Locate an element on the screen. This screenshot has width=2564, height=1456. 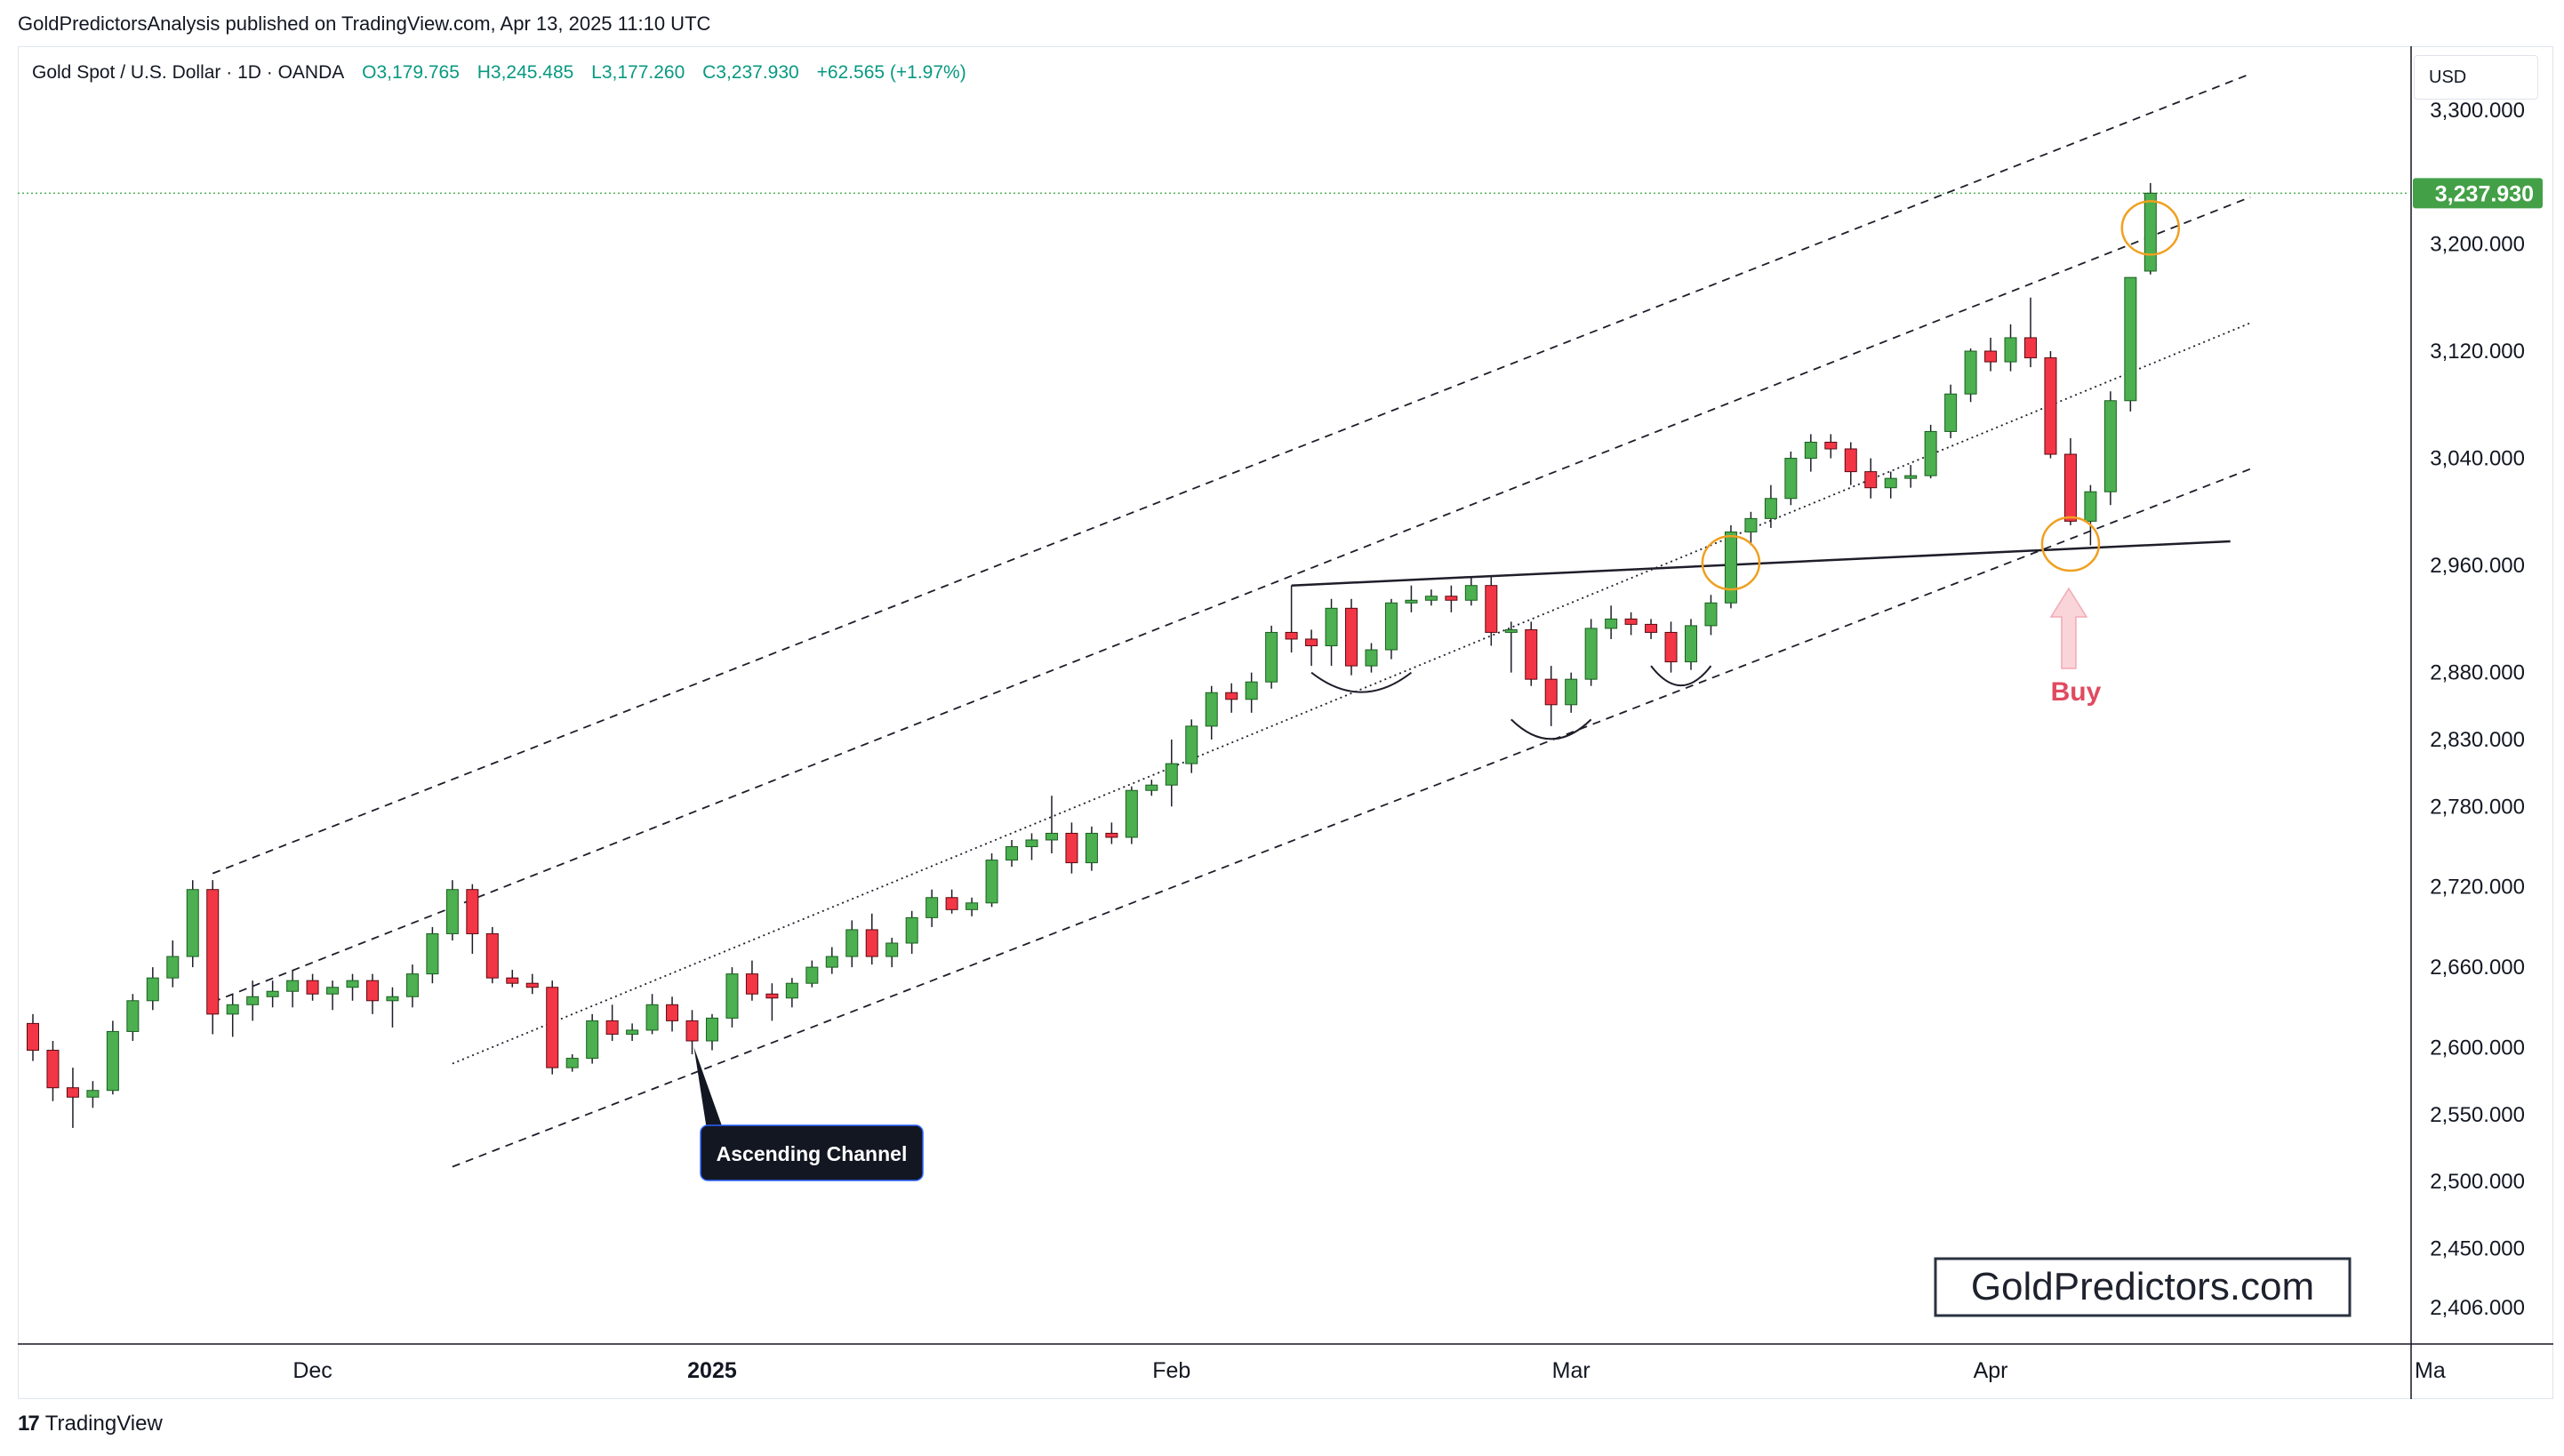
current-price-tag is located at coordinates (2478, 193).